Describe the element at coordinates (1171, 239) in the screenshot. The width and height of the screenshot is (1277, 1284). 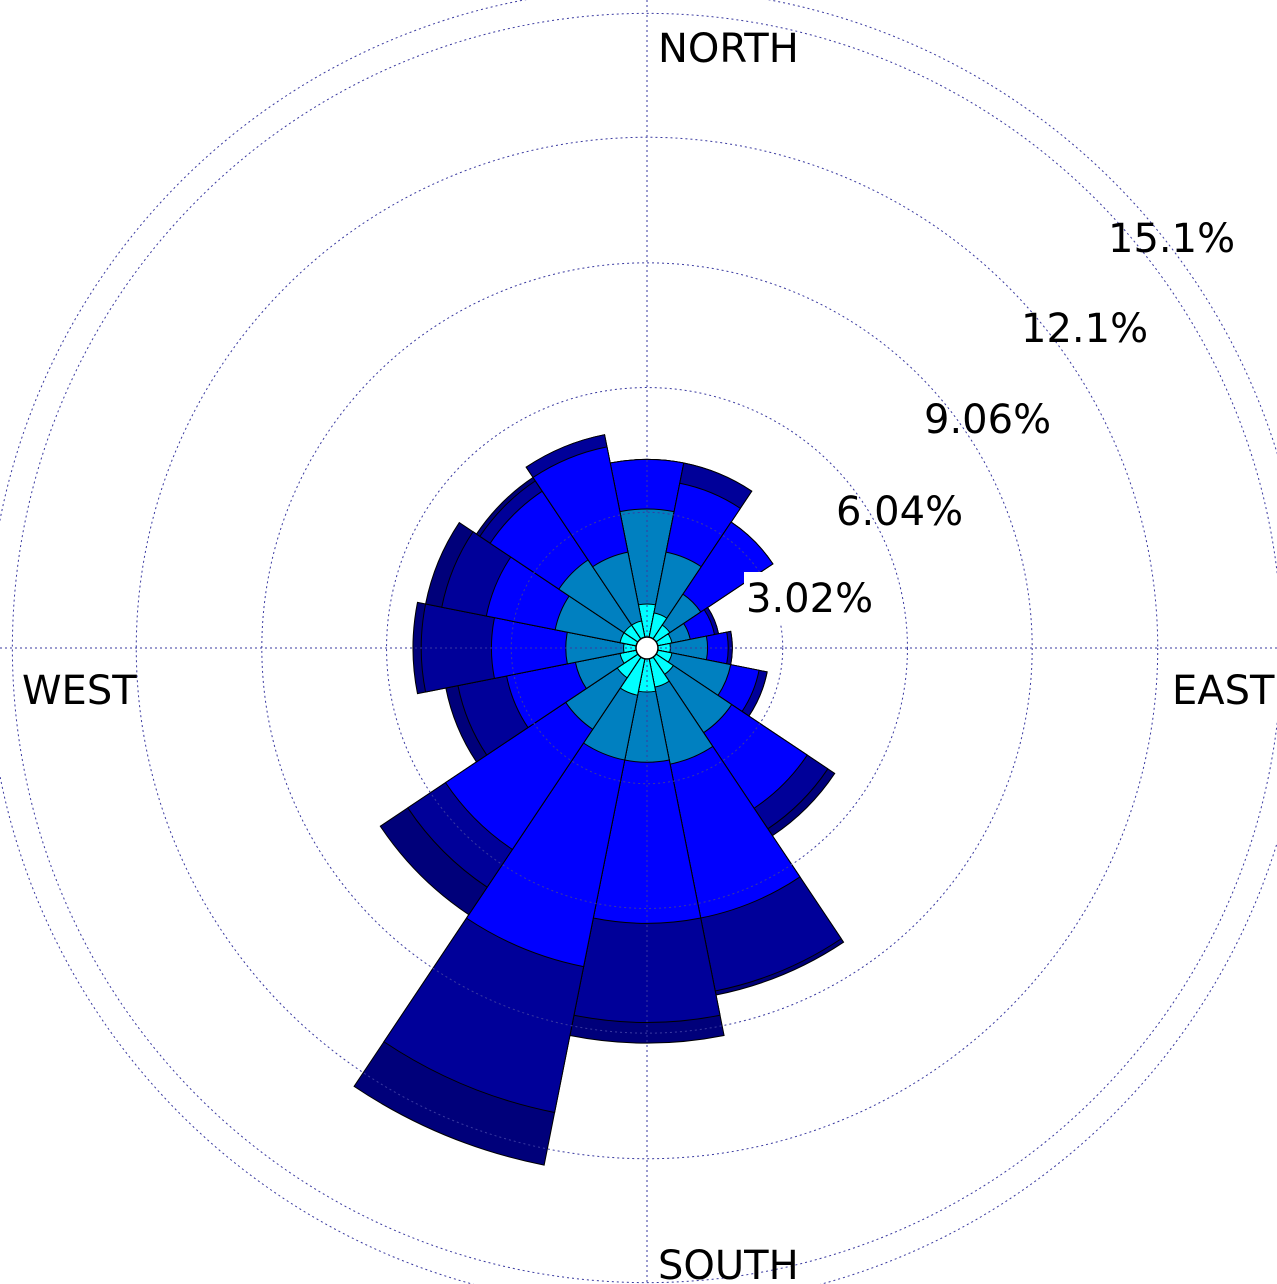
I see `ring-label-5: 15.1%` at that location.